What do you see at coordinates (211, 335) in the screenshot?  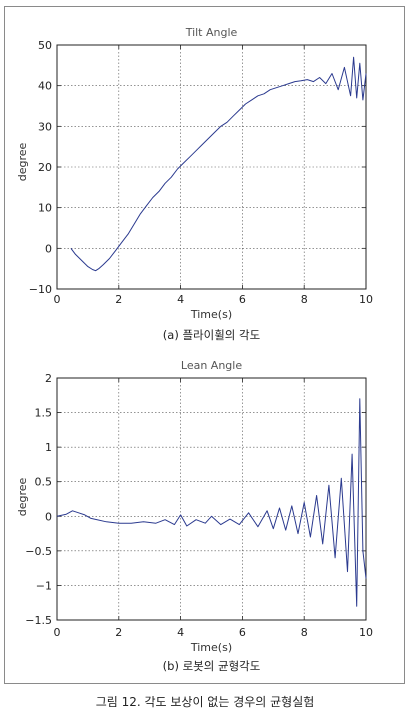 I see `chart-subcaption: (a) 플라이휠의 각도` at bounding box center [211, 335].